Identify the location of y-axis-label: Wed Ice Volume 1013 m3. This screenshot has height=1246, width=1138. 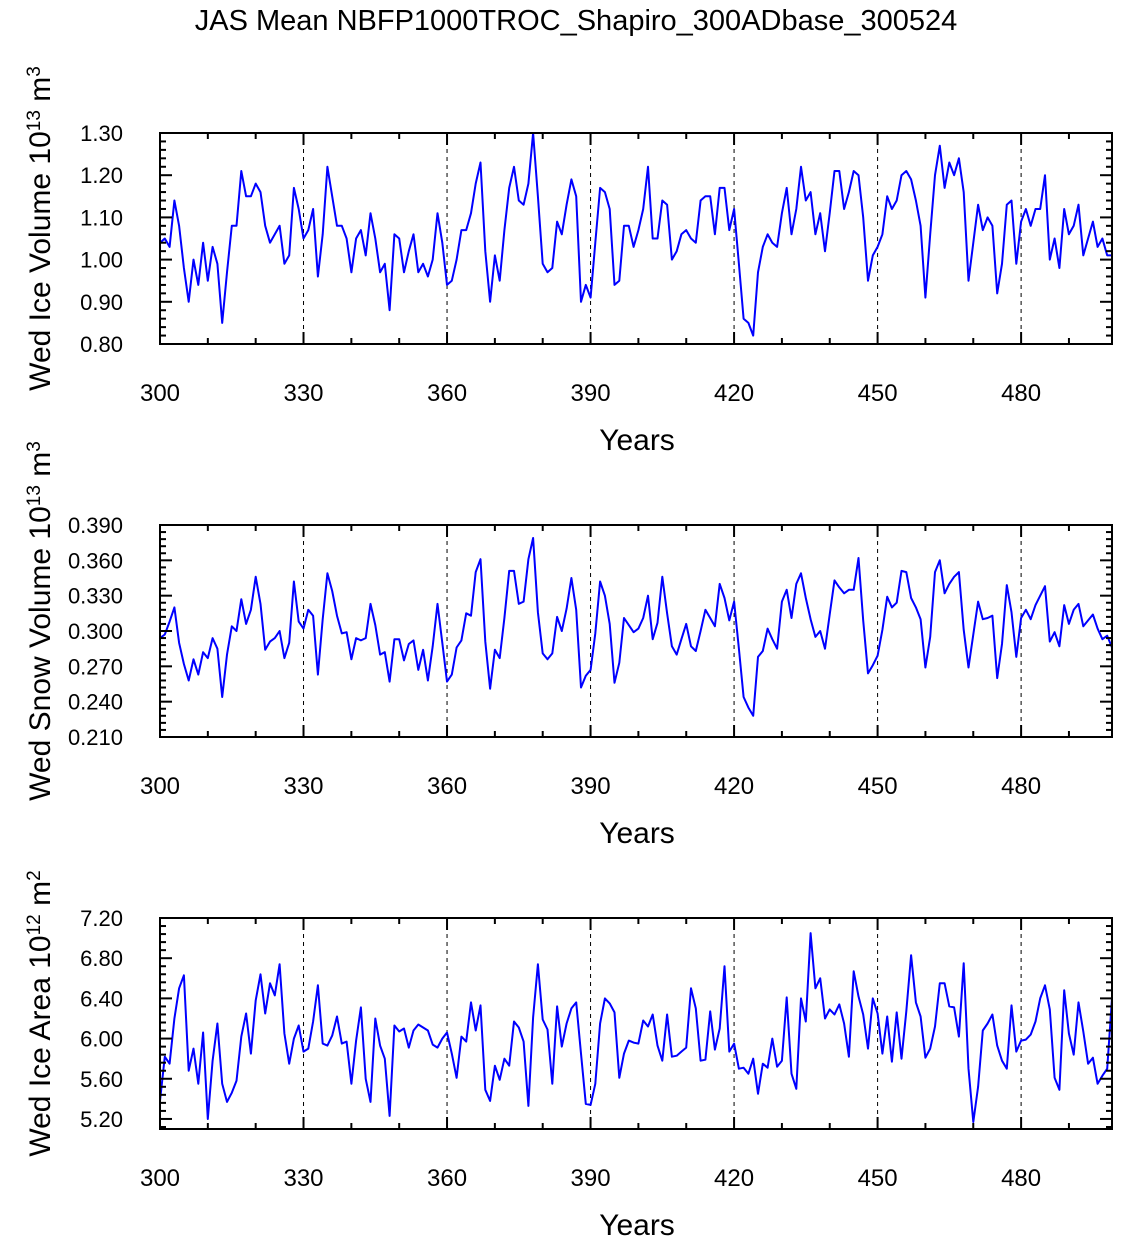
(41, 228).